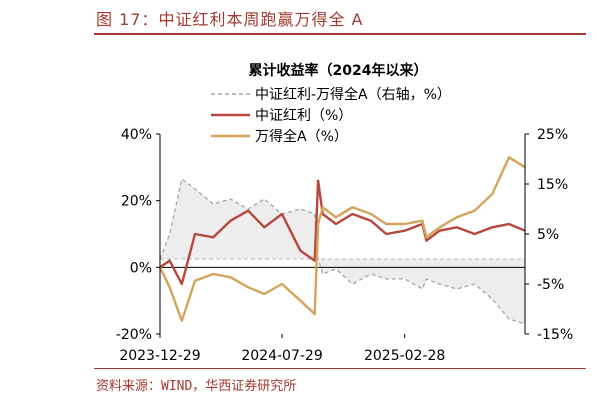 This screenshot has height=403, width=597. I want to click on legend-label-spread: 中证红利-万得全A（右轴，%）, so click(353, 94).